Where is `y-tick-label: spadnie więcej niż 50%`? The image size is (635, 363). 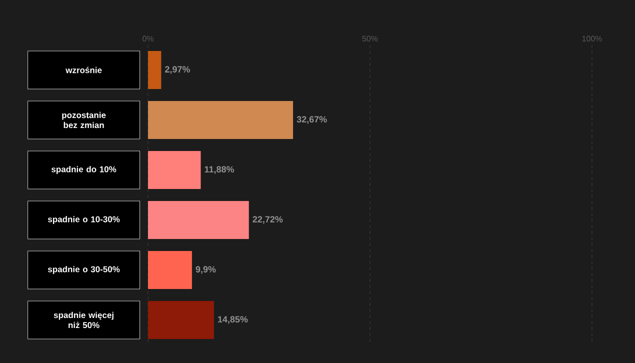 y-tick-label: spadnie więcej niż 50% is located at coordinates (84, 320).